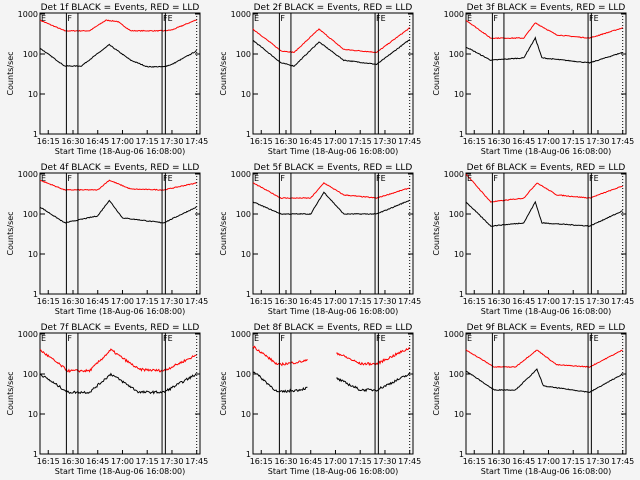  I want to click on y-tick-label: 1, so click(35, 294).